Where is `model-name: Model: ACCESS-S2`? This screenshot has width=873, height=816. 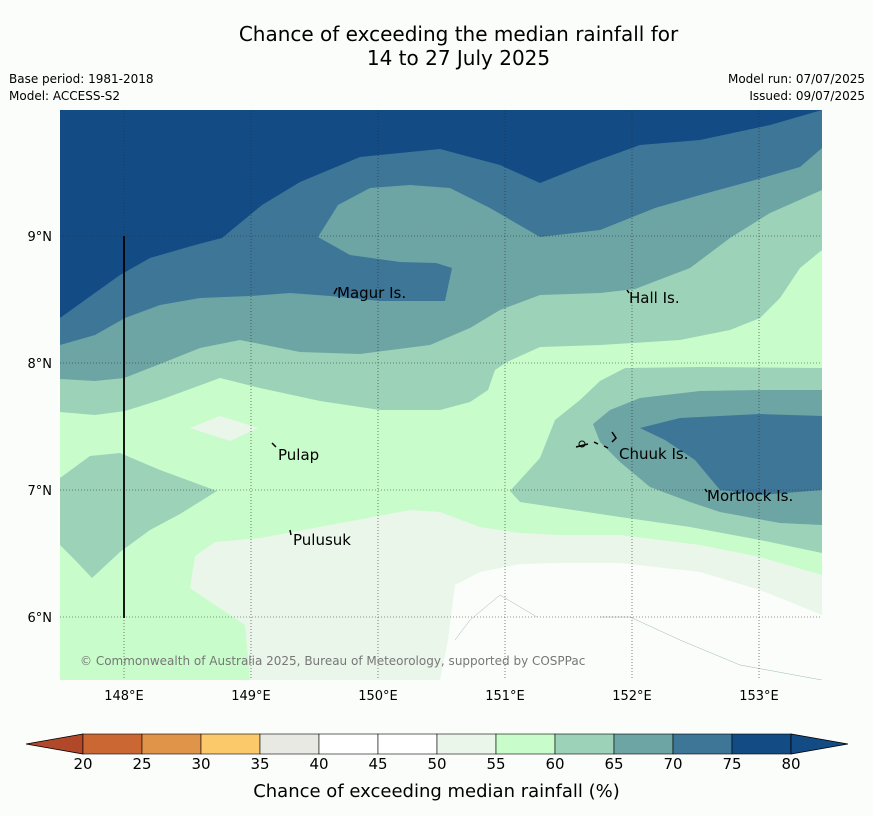
model-name: Model: ACCESS-S2 is located at coordinates (65, 96).